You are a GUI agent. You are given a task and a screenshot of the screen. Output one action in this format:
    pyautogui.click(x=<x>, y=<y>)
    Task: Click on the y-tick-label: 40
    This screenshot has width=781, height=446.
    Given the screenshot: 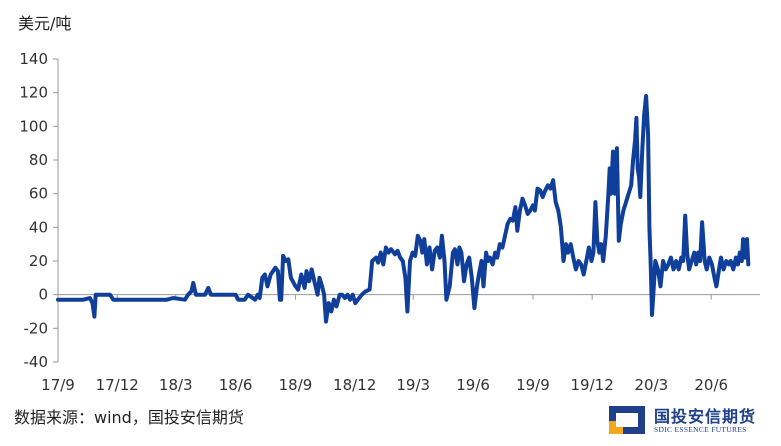 What is the action you would take?
    pyautogui.click(x=38, y=227)
    